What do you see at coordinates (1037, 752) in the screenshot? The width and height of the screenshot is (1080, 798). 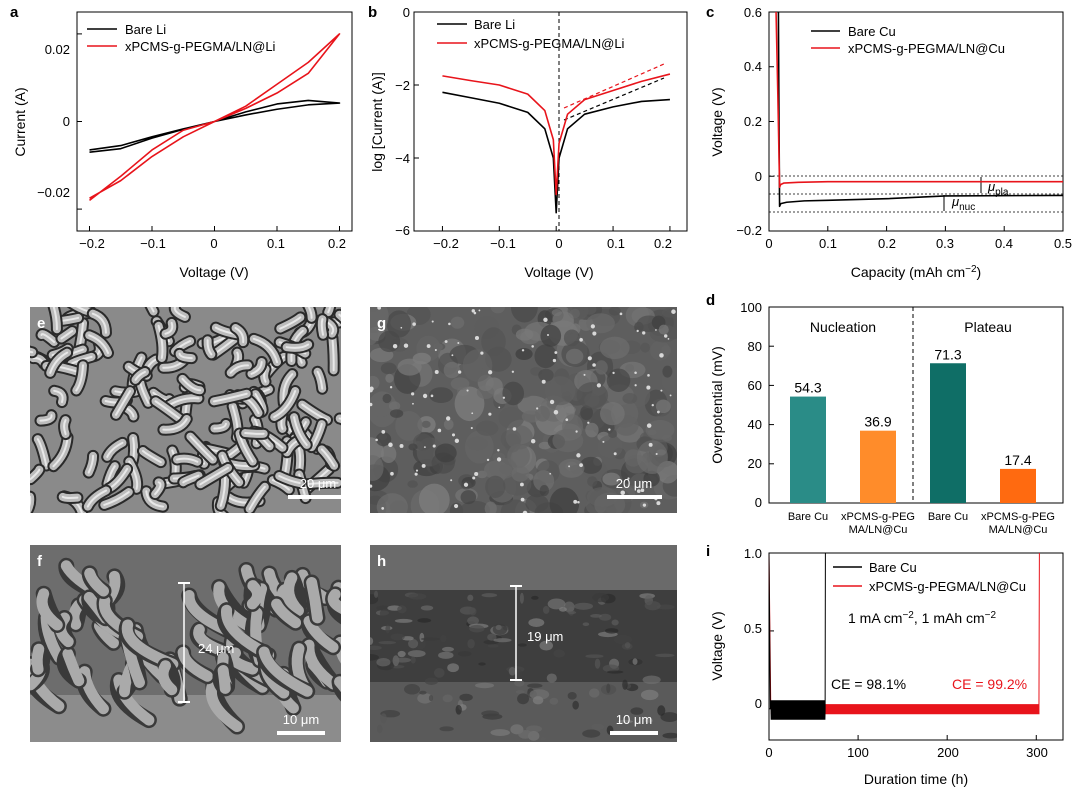 I see `chart-i-xtick: 300` at bounding box center [1037, 752].